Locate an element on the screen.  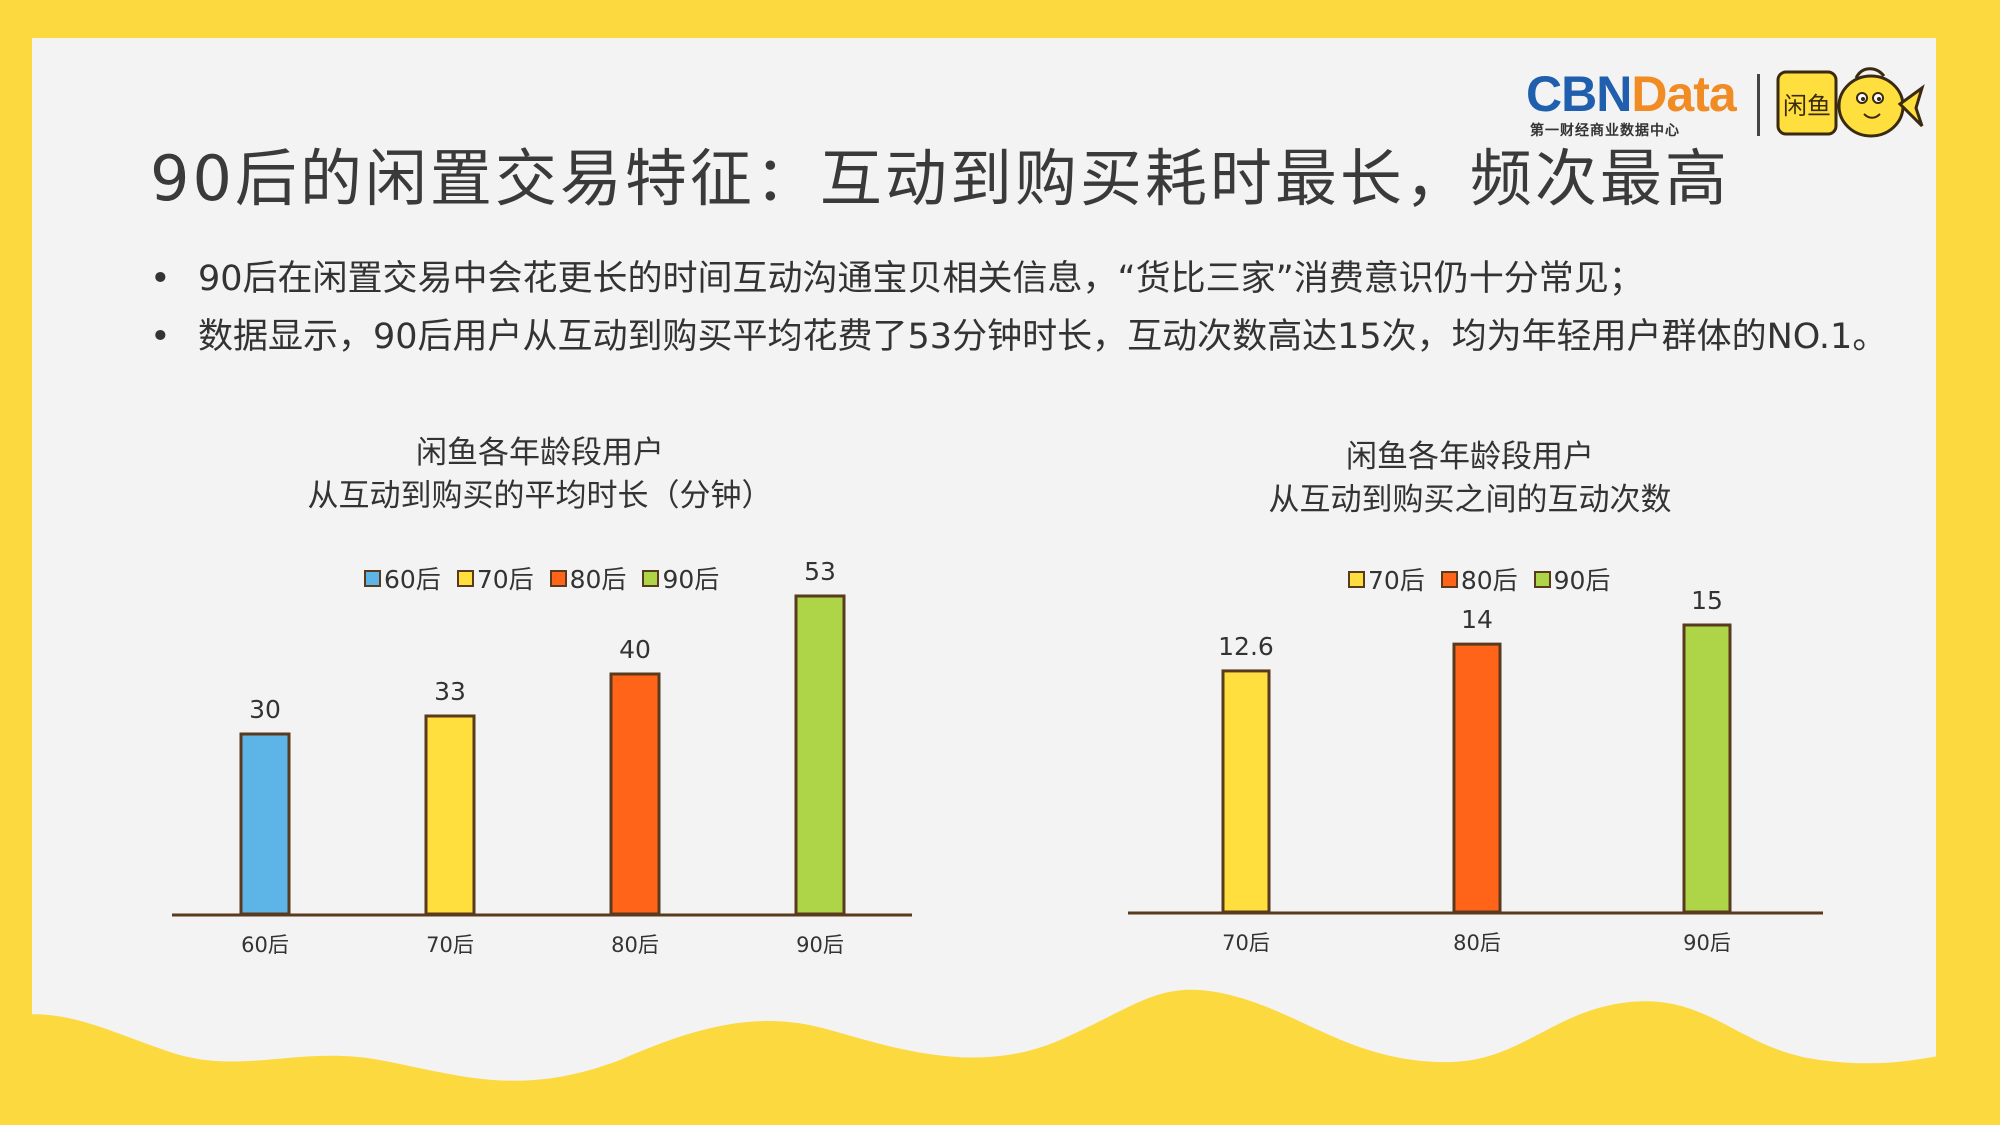
data-label: 33 is located at coordinates (450, 691).